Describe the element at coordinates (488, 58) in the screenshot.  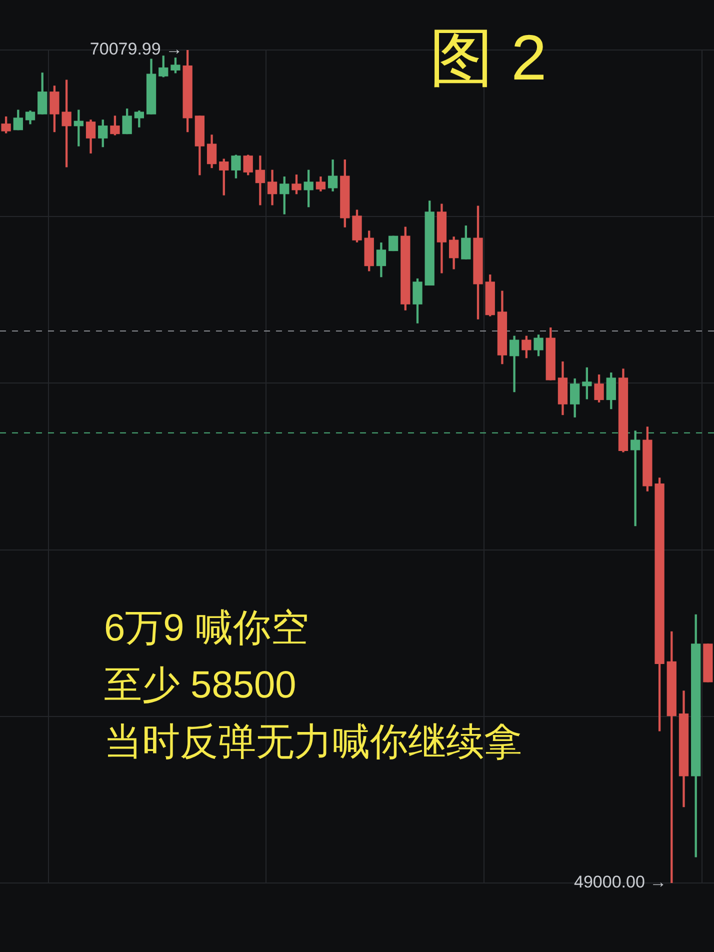
I see `chart-title: 图 2` at that location.